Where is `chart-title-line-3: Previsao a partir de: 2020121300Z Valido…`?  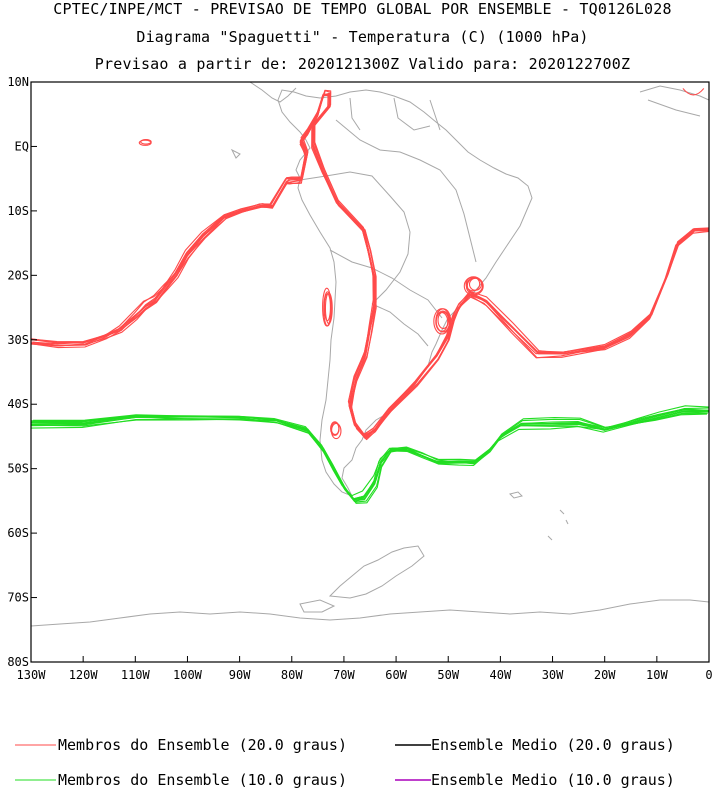 chart-title-line-3: Previsao a partir de: 2020121300Z Valido… is located at coordinates (362, 64).